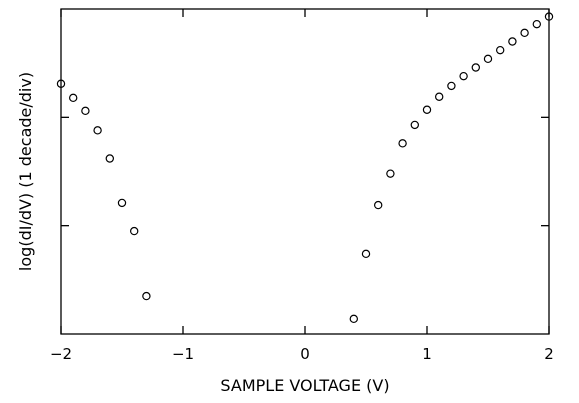 This screenshot has width=579, height=403. I want to click on x-tick-label: 0, so click(305, 354).